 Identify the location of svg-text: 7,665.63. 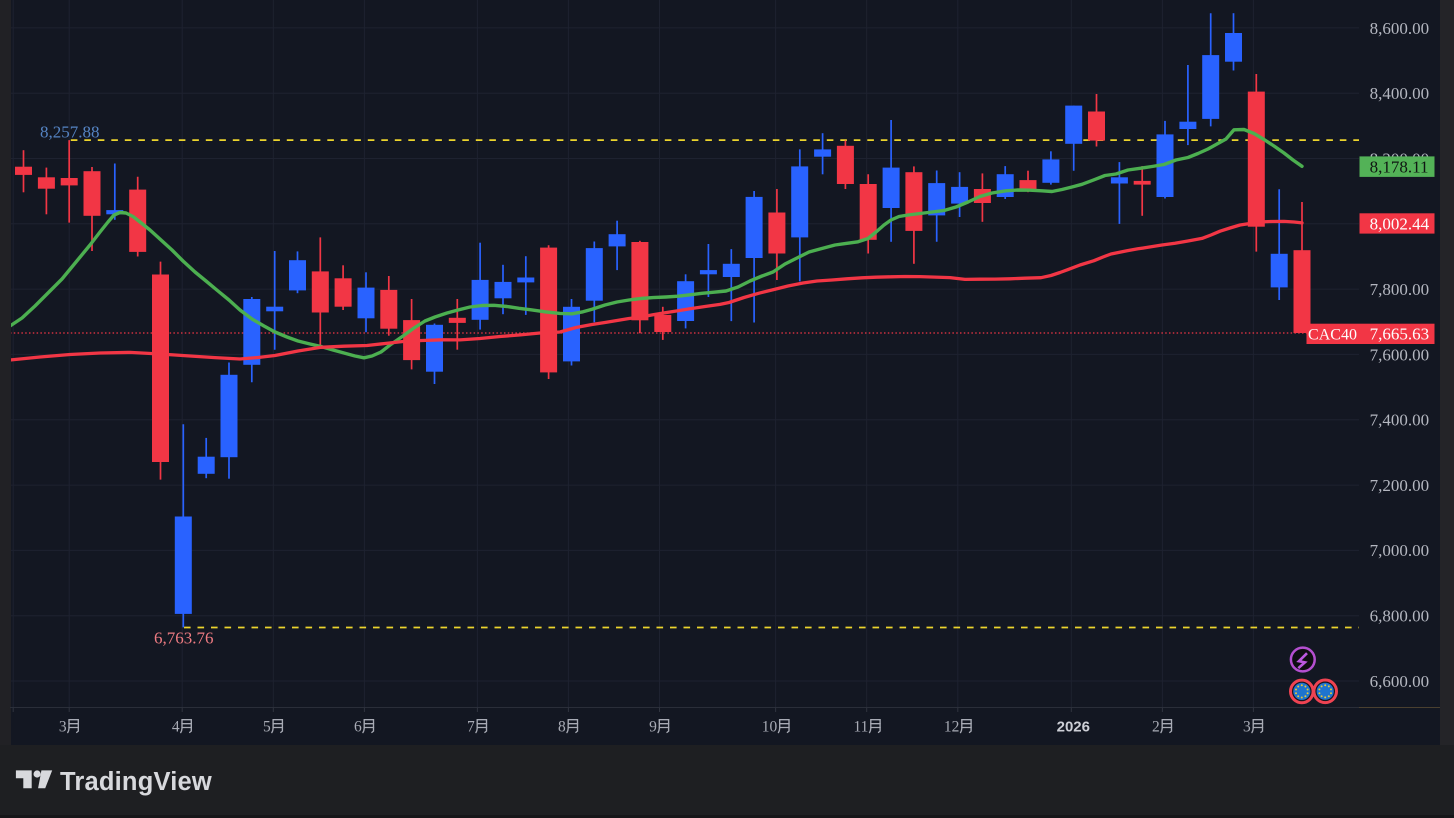
(1400, 334).